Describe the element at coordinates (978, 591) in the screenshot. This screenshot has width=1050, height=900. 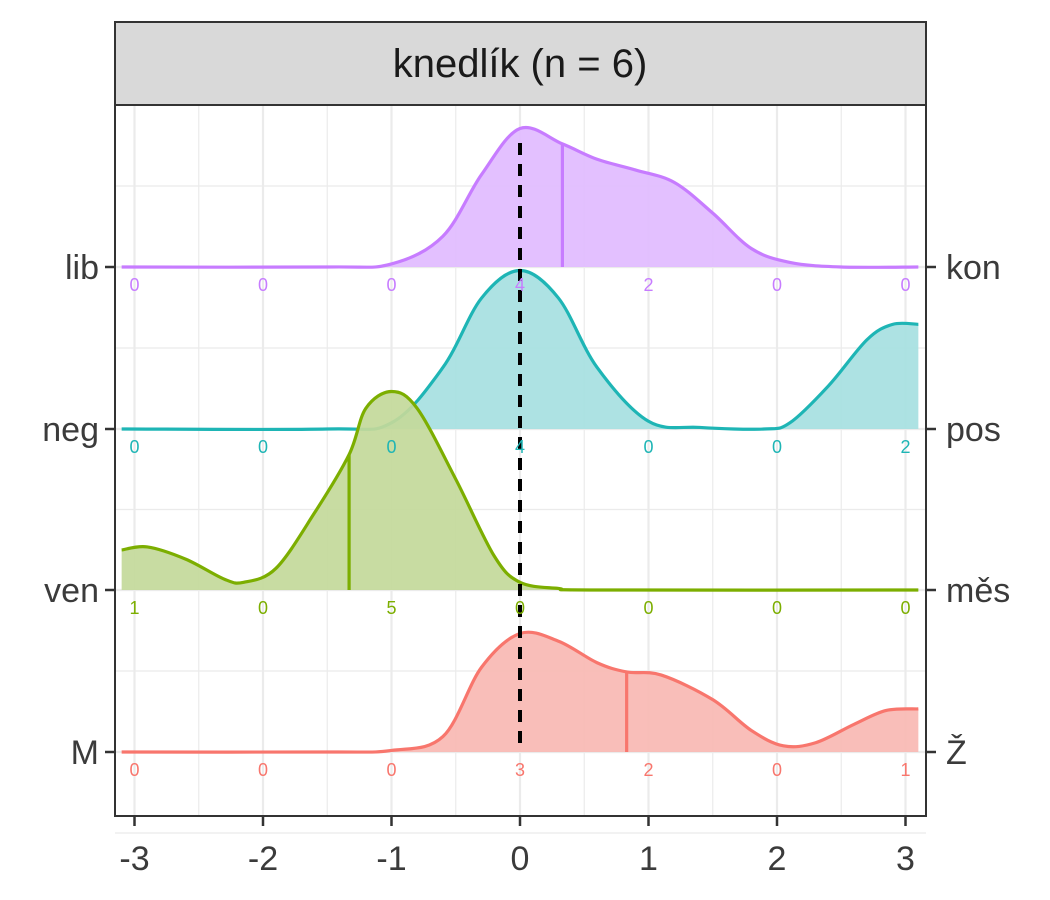
I see `y-label-right: měs` at that location.